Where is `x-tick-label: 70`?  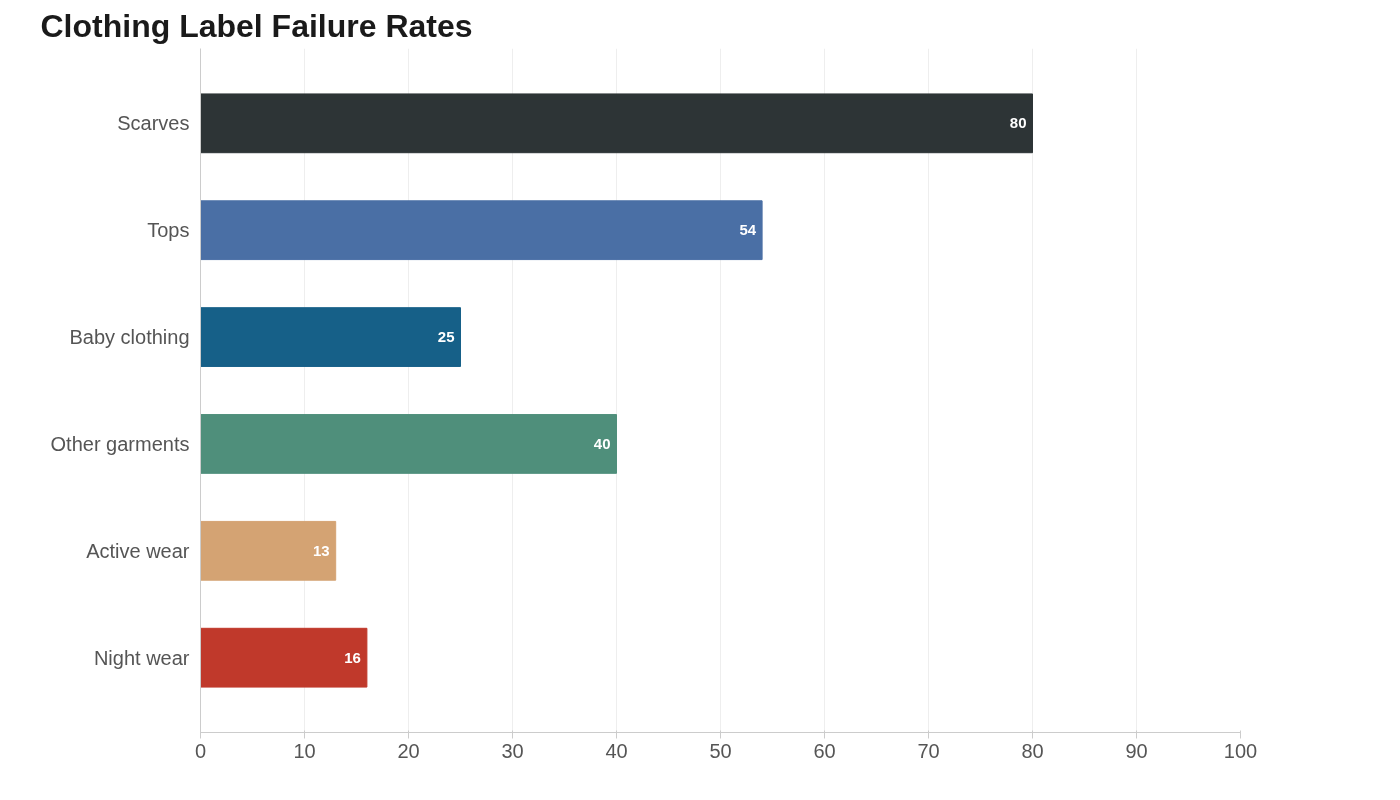
x-tick-label: 70 is located at coordinates (928, 750).